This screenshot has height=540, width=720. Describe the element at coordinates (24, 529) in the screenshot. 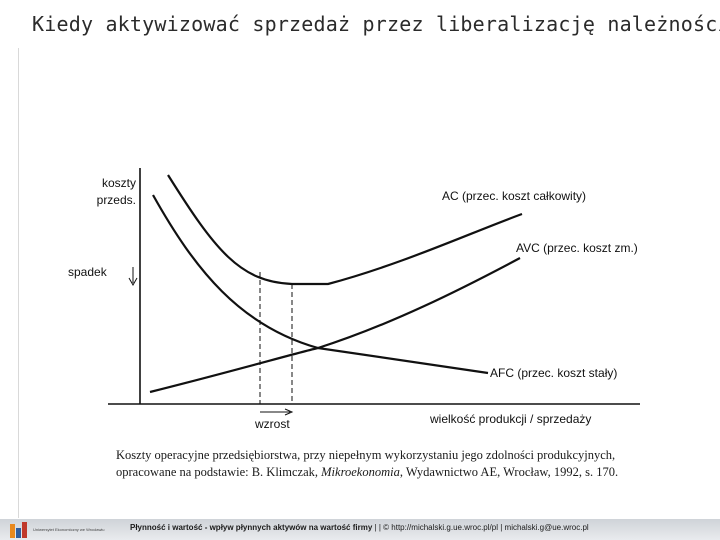

I see `logo-bar-red` at that location.